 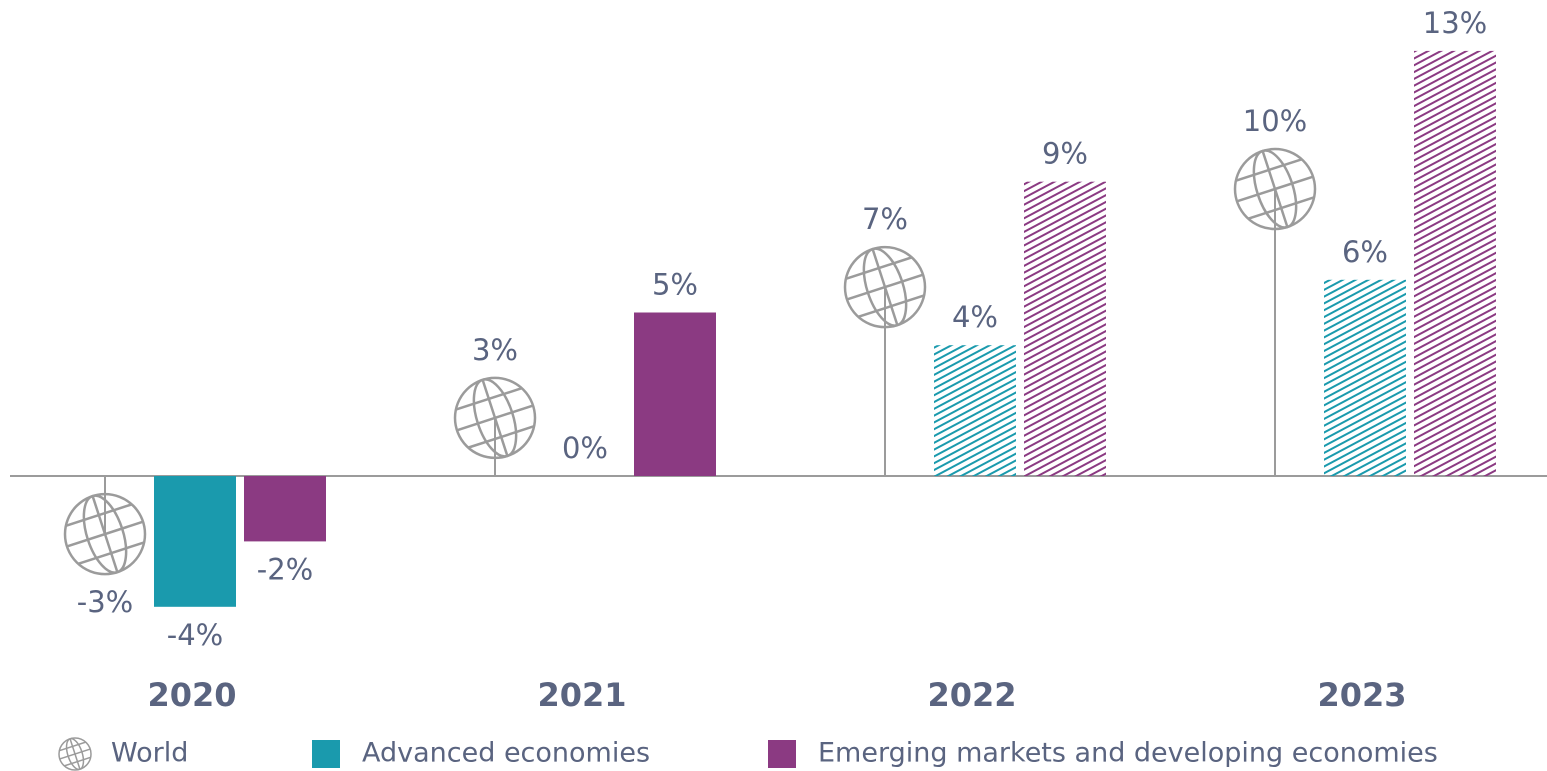 I want to click on legend-globe, so click(x=75, y=754).